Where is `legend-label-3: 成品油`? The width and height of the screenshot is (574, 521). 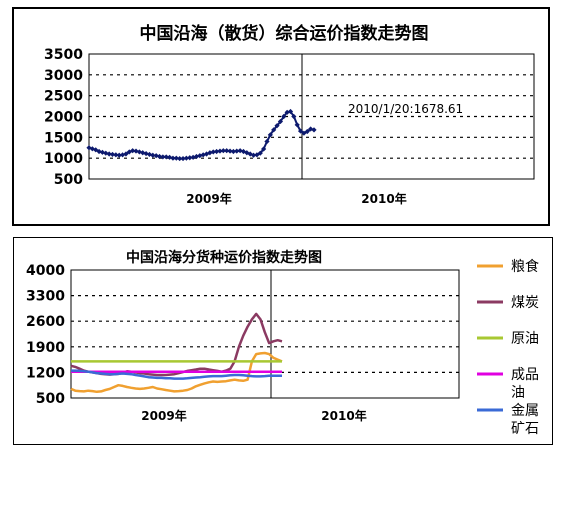
legend-label-3: 成品油 is located at coordinates (525, 384).